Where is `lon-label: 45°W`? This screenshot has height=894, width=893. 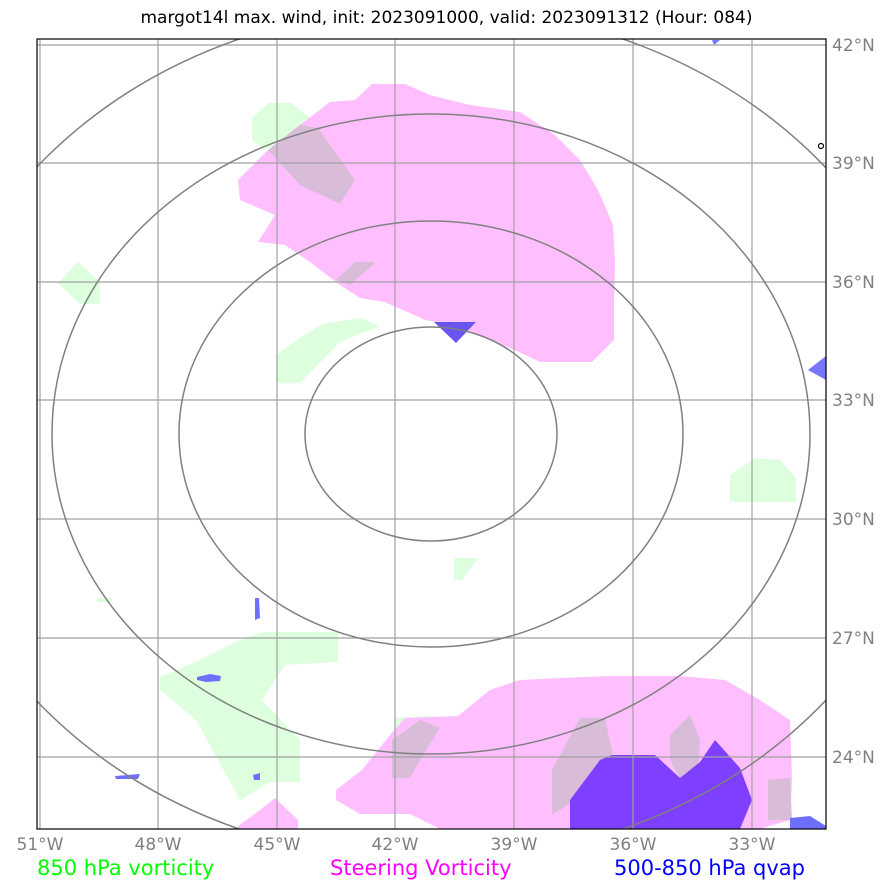 lon-label: 45°W is located at coordinates (277, 845).